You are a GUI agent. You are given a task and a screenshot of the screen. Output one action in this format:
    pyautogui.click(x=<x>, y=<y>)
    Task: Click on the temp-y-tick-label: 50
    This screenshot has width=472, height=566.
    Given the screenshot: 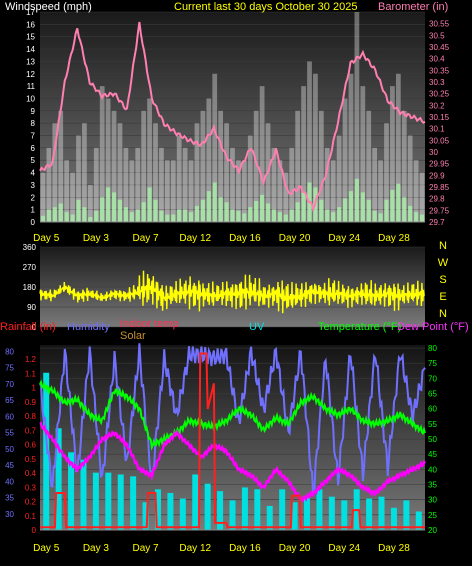 What is the action you would take?
    pyautogui.click(x=432, y=439)
    